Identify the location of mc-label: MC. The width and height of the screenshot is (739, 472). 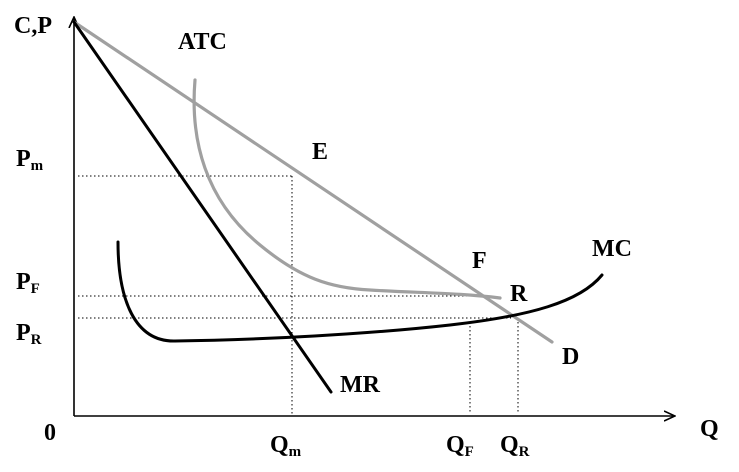
(612, 249).